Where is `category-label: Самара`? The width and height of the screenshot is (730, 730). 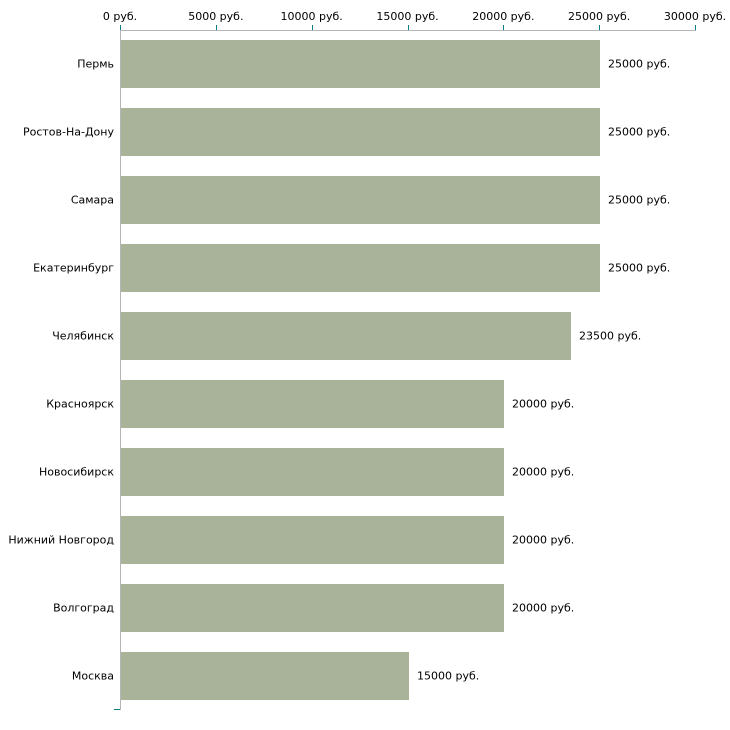 category-label: Самара is located at coordinates (92, 200).